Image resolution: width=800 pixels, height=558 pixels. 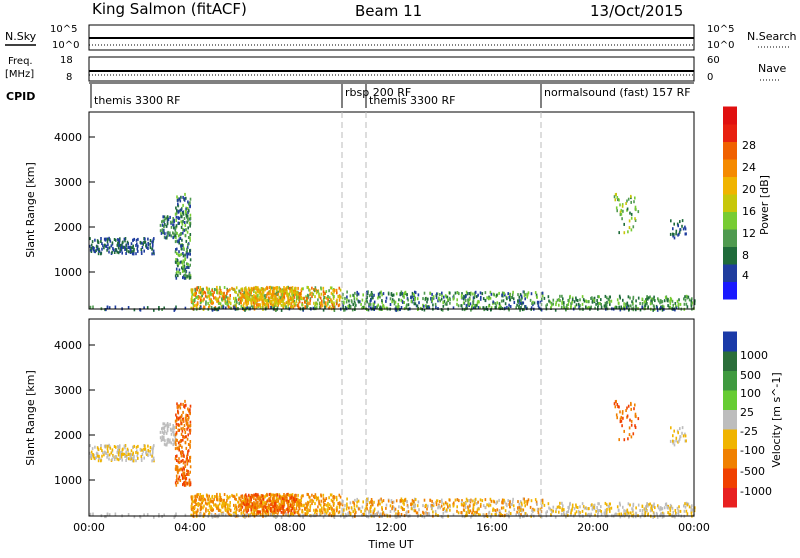 I want to click on power-cbar-tick-4: 20, so click(x=749, y=189).